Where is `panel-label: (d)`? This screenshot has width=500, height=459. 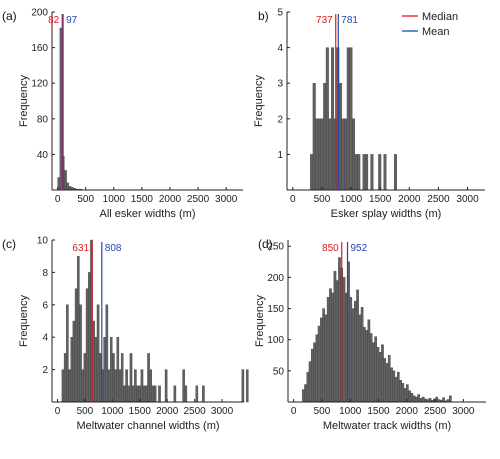 panel-label: (d) is located at coordinates (265, 244).